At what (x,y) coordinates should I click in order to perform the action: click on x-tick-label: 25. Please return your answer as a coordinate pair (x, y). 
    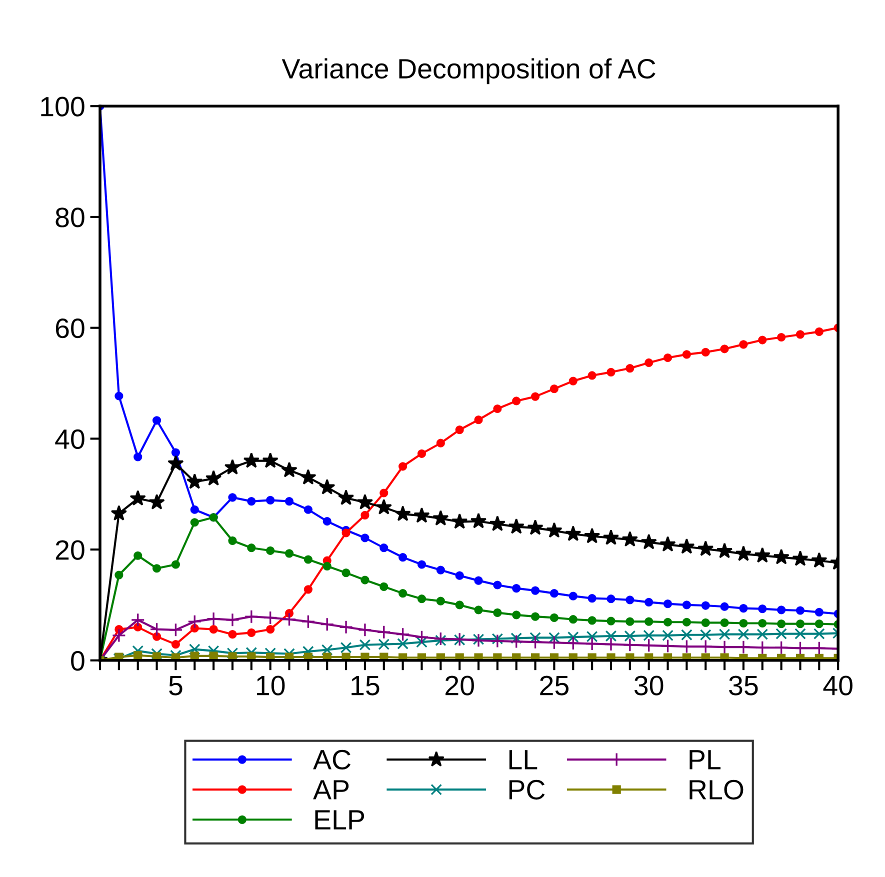
    Looking at the image, I should click on (554, 686).